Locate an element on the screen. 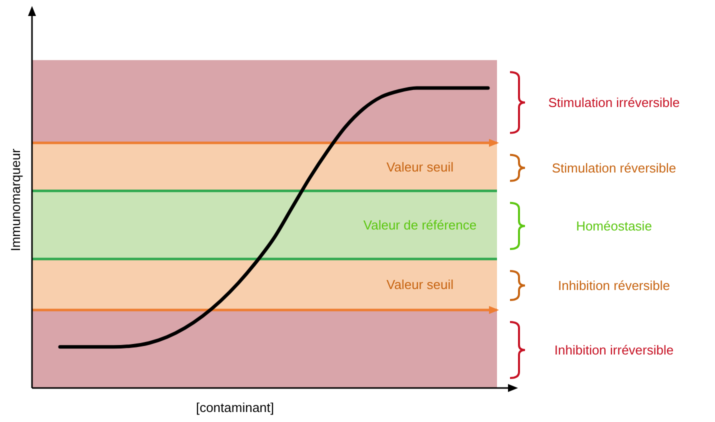 This screenshot has height=422, width=715. text: Homéostasie is located at coordinates (614, 226).